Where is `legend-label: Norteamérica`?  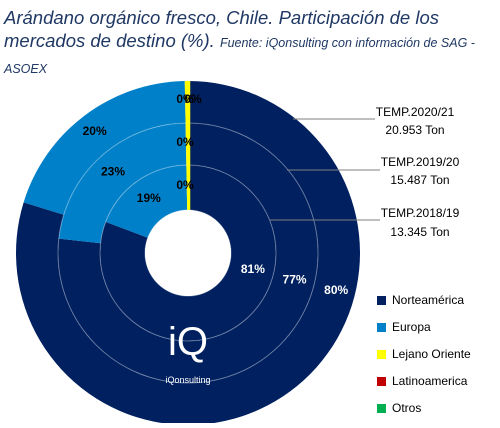
legend-label: Norteamérica is located at coordinates (428, 300).